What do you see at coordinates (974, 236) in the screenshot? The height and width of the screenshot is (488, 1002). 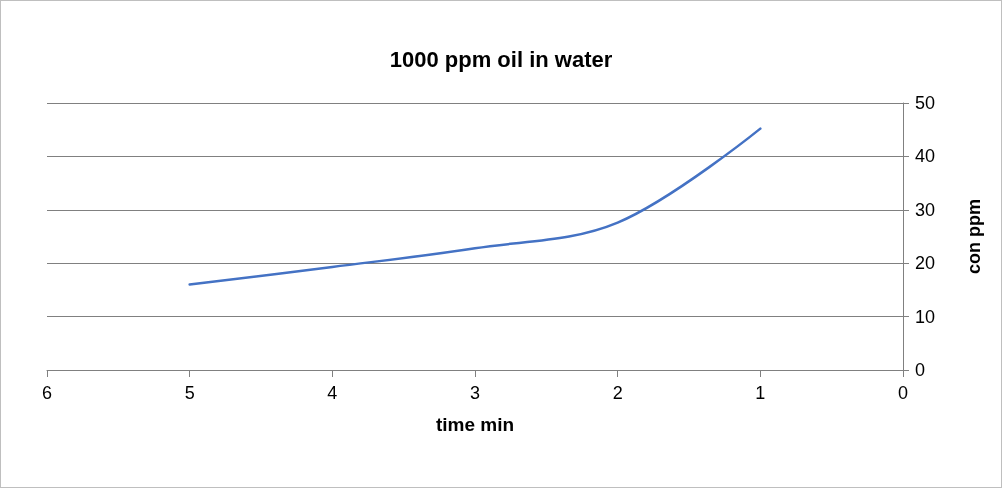 I see `y-axis-title: con ppm` at bounding box center [974, 236].